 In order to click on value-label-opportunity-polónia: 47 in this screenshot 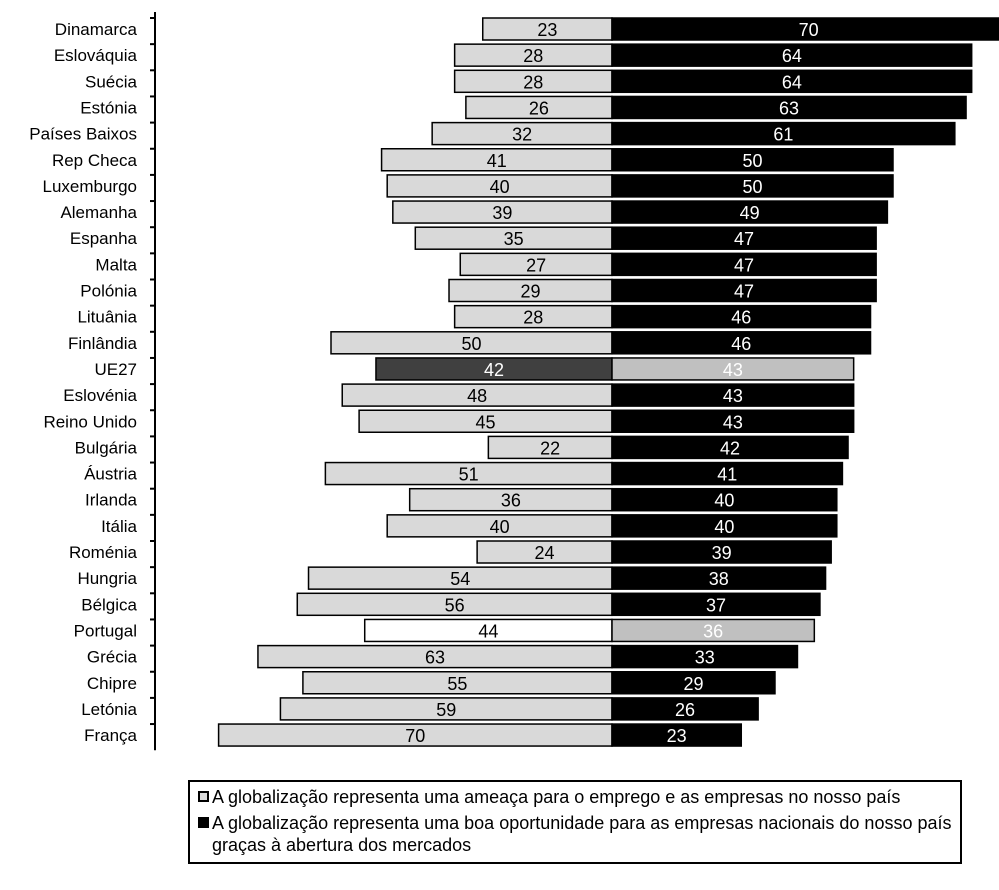, I will do `click(744, 292)`.